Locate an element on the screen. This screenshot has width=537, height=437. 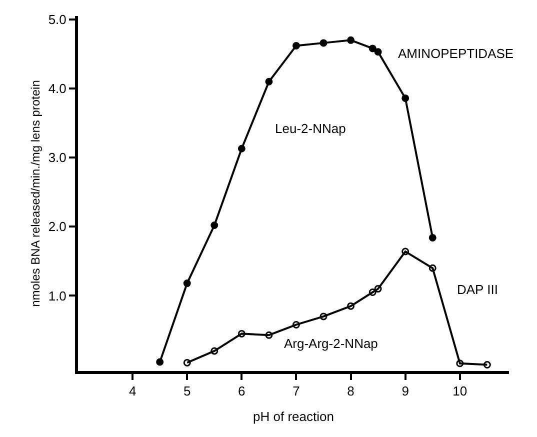
y-tick-label: 3.0 is located at coordinates (57, 158).